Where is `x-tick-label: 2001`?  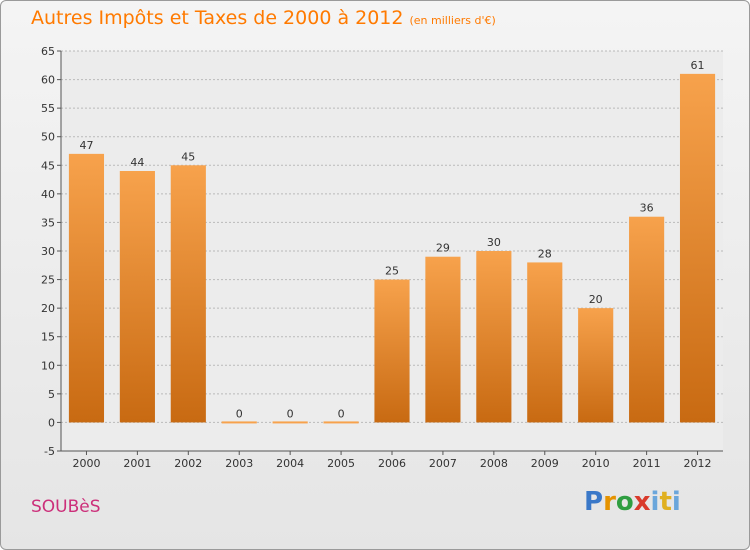
x-tick-label: 2001 is located at coordinates (137, 463).